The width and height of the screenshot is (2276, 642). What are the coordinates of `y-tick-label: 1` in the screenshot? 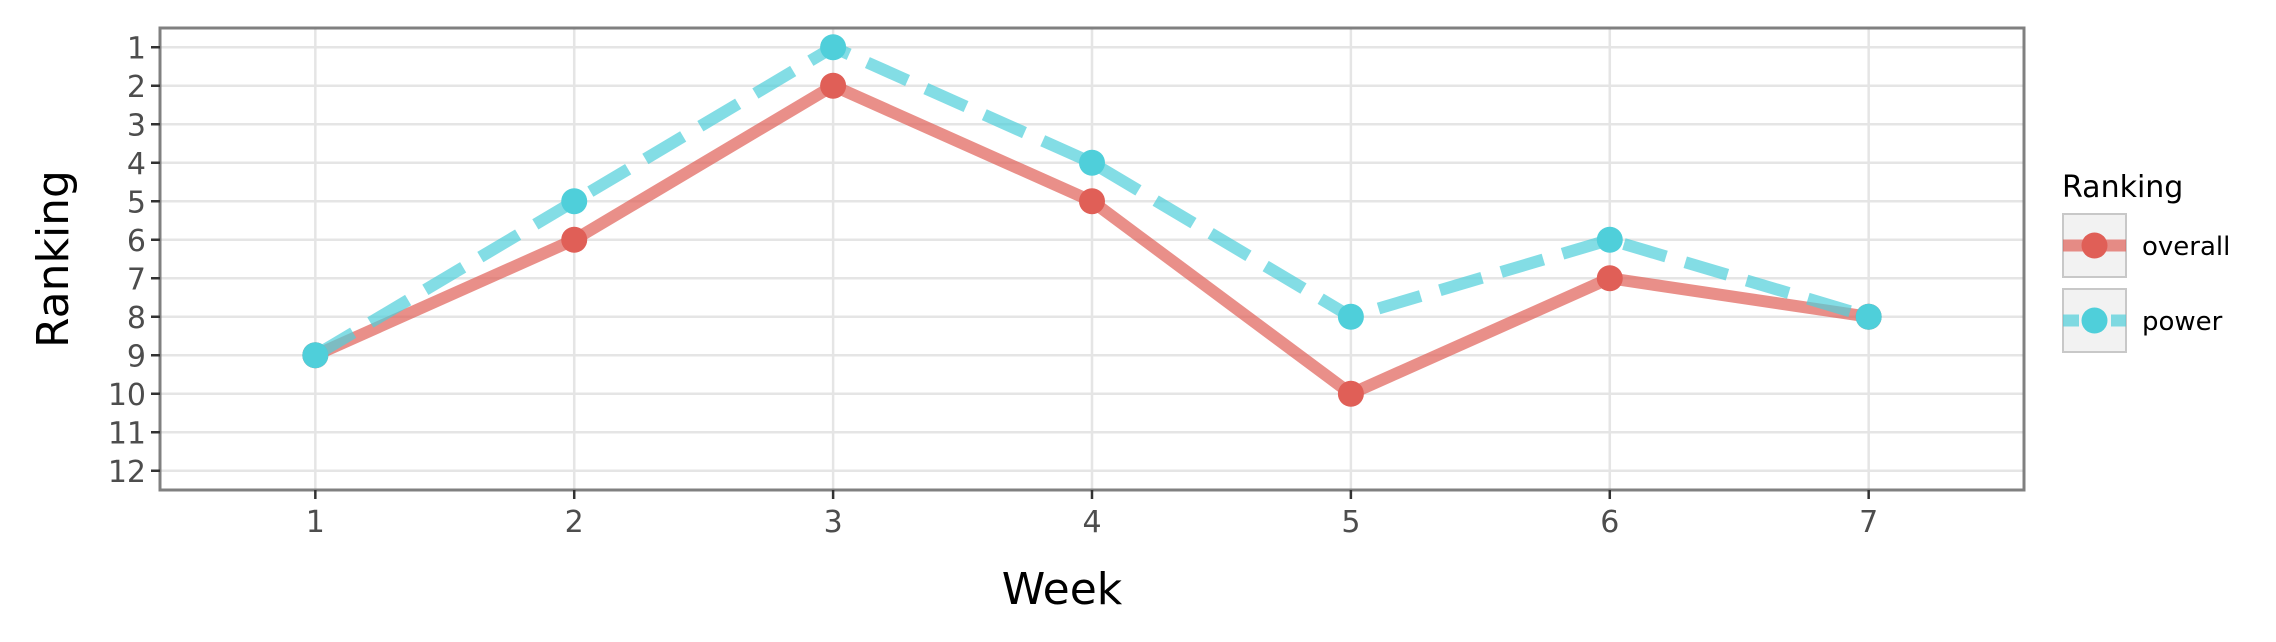 It's located at (136, 48).